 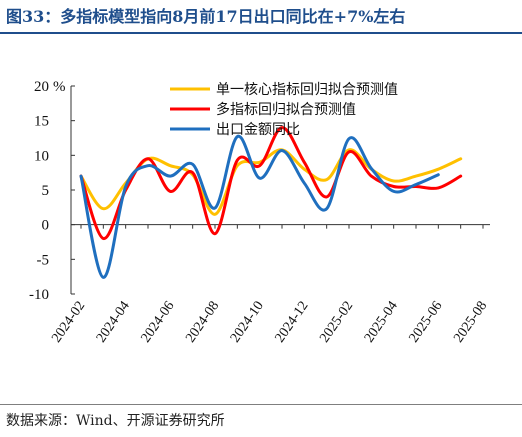 What do you see at coordinates (206, 16) in the screenshot?
I see `figure-title: 图33：多指标模型指向8月前17日出口同比在+7%左右` at bounding box center [206, 16].